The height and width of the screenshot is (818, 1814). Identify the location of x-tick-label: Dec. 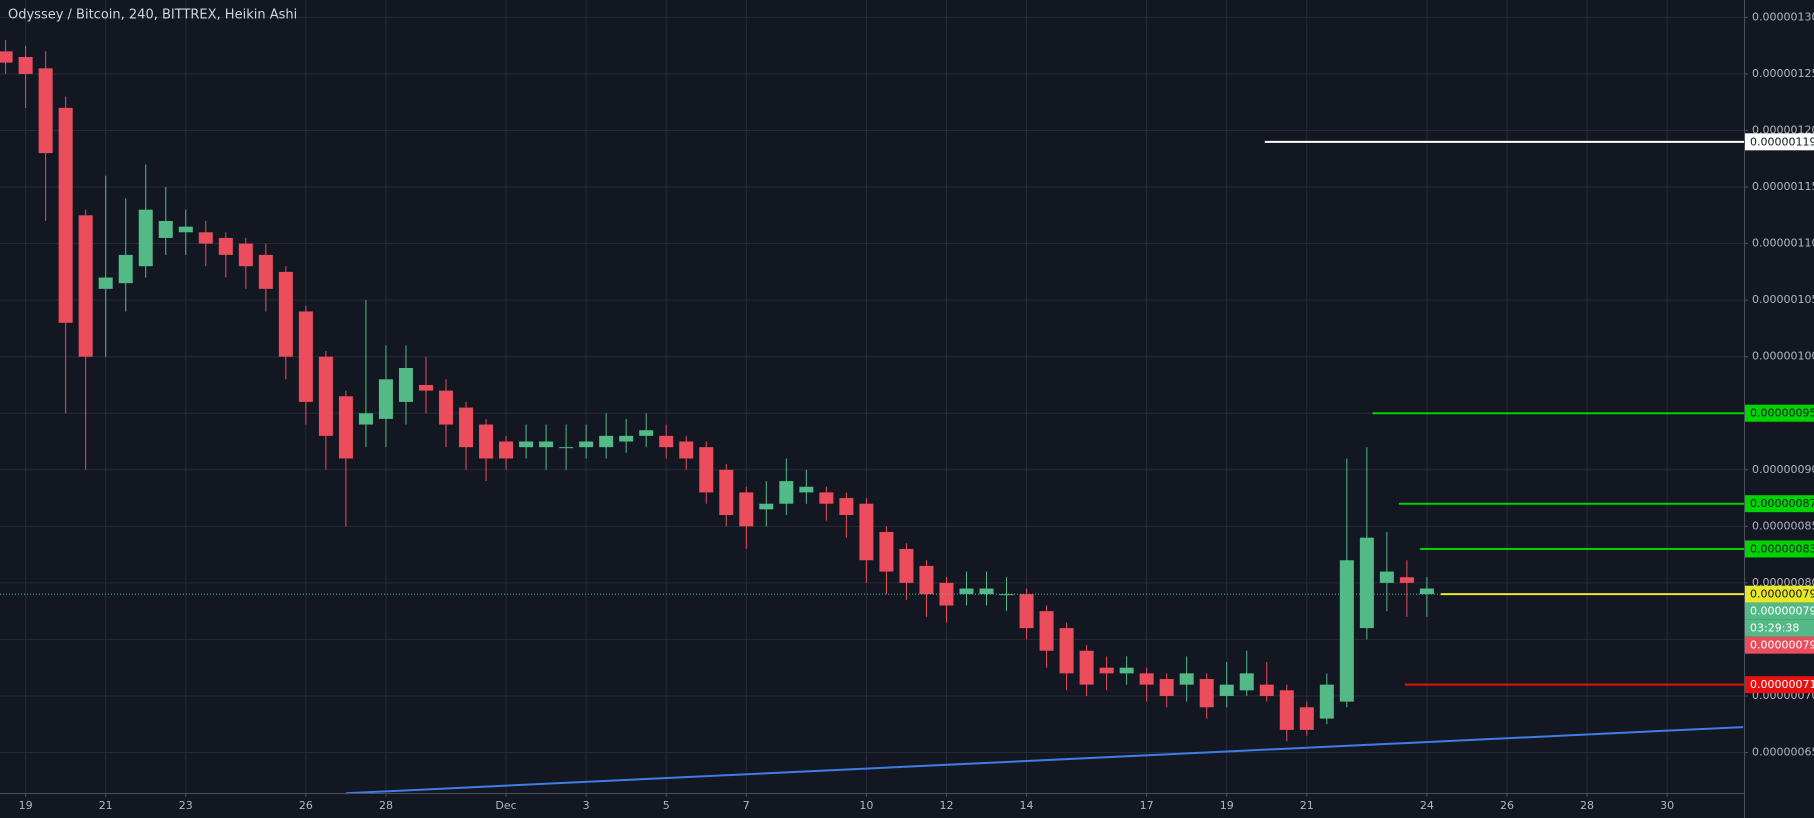
(505, 805).